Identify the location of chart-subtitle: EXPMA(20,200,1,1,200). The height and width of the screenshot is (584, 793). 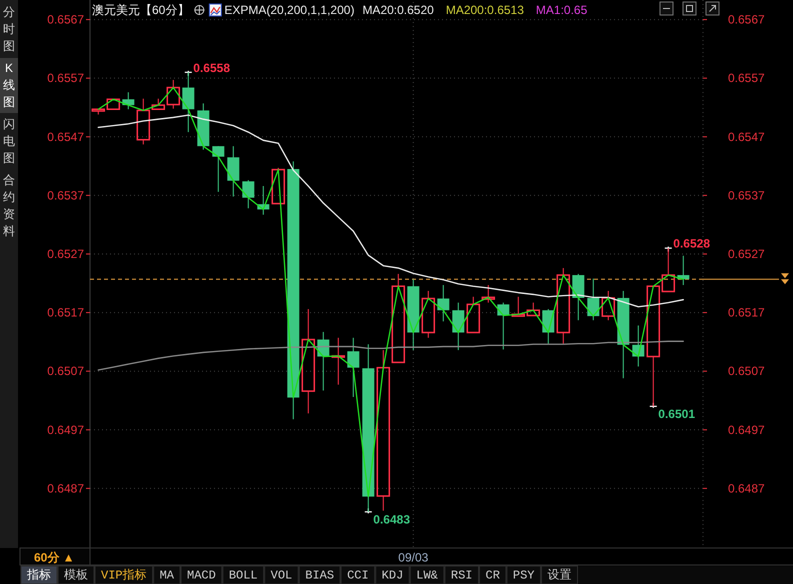
(289, 10).